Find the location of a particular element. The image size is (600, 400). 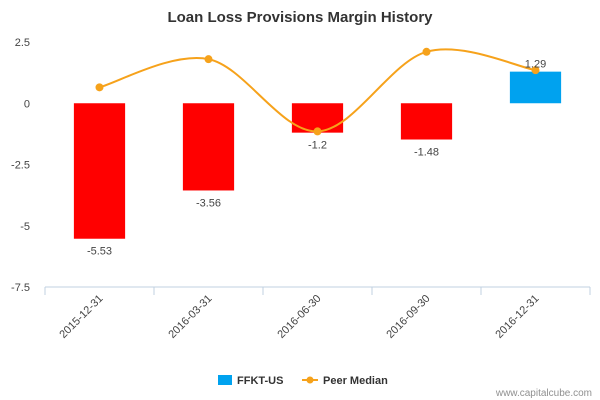

legend-label-ffkt: FFKT-US is located at coordinates (260, 381).